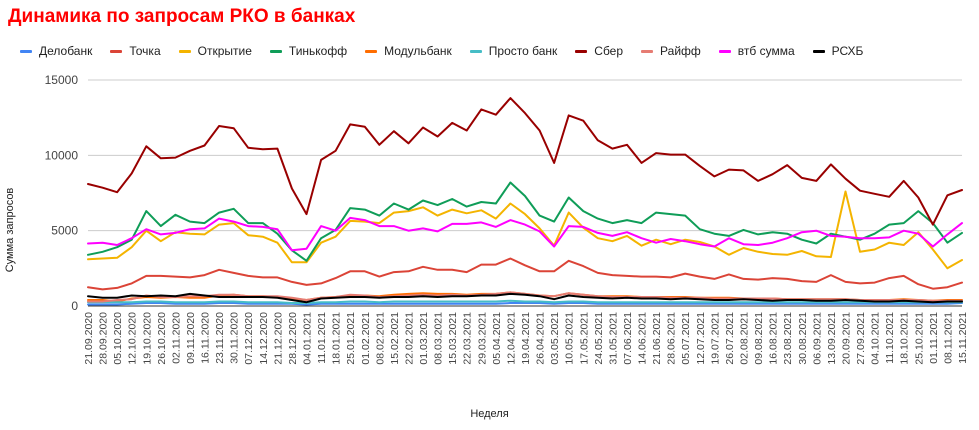  What do you see at coordinates (701, 338) in the screenshot?
I see `x-tick-label: 12.07.2021` at bounding box center [701, 338].